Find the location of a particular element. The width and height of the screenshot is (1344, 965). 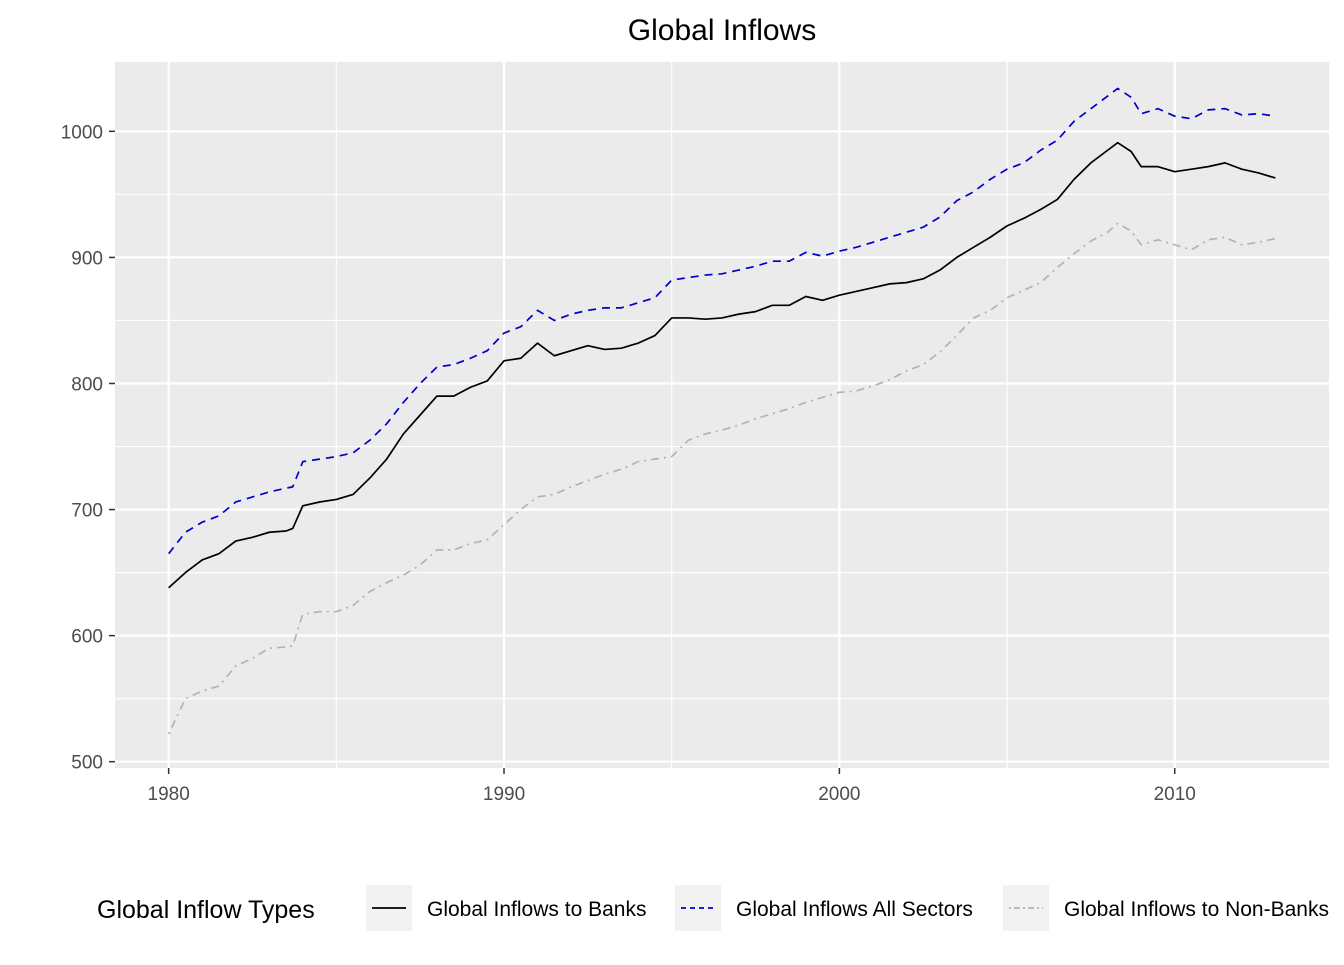

legend-label: Global Inflows All Sectors is located at coordinates (854, 909).